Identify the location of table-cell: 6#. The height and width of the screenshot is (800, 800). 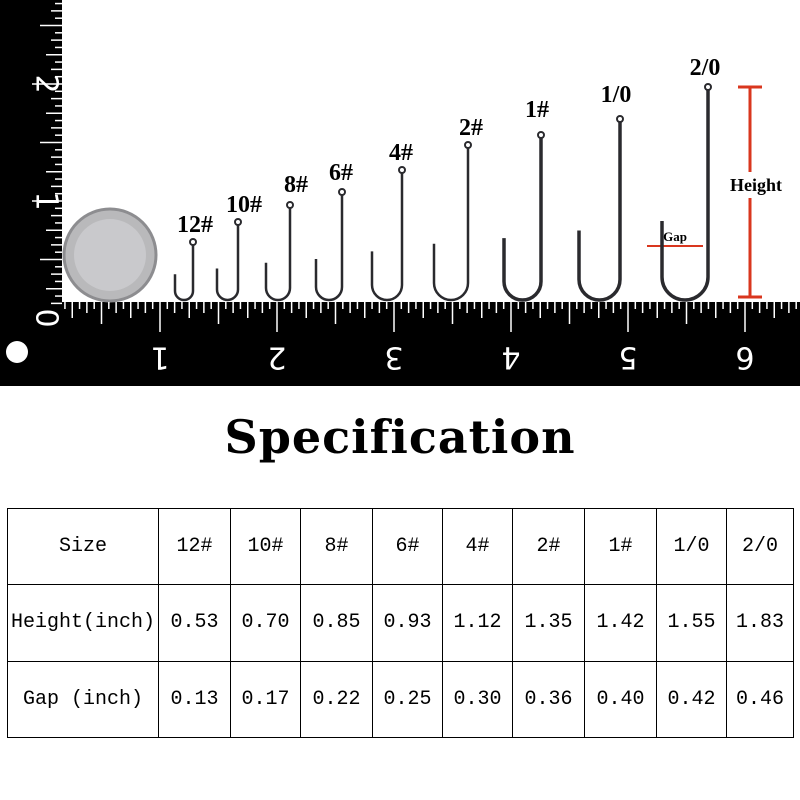
(407, 546).